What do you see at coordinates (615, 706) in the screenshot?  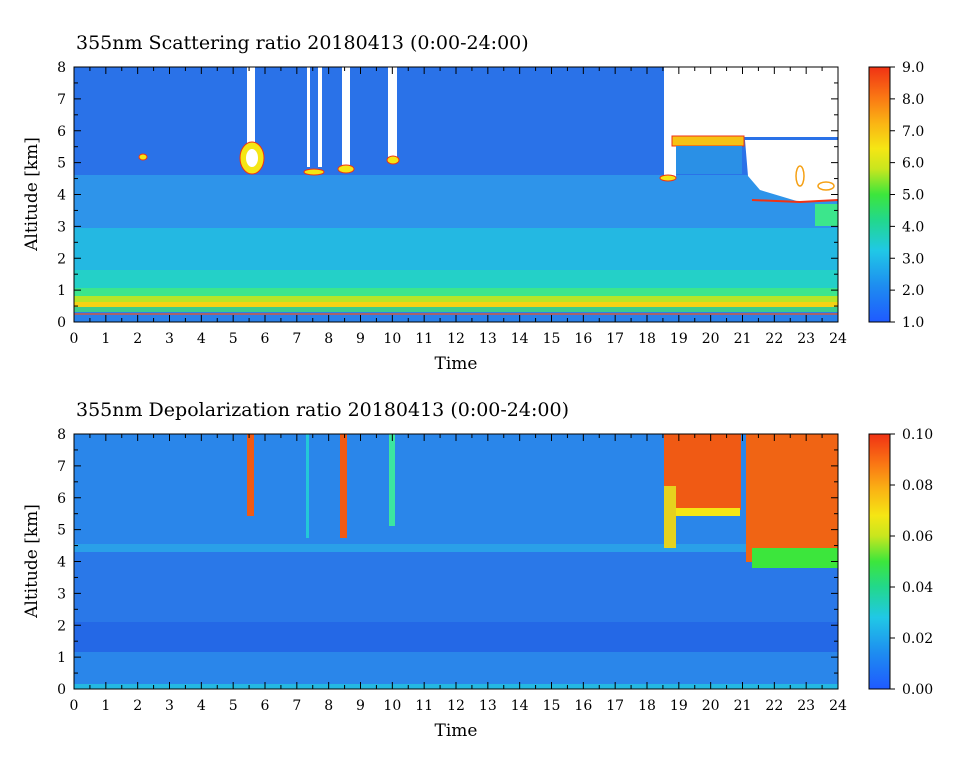 I see `x-tick-label: 17` at bounding box center [615, 706].